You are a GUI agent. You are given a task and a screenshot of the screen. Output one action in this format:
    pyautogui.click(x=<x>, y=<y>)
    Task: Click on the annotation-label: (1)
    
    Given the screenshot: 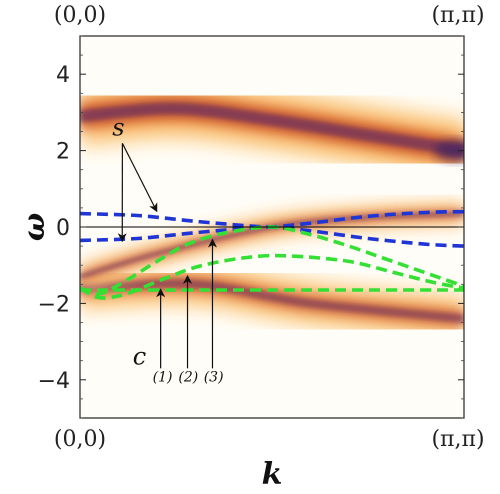 What is the action you would take?
    pyautogui.click(x=163, y=378)
    